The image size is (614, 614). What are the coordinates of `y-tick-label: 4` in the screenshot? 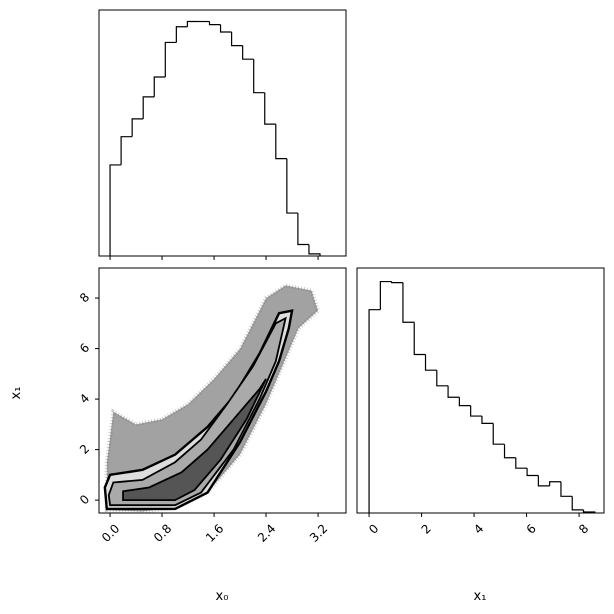 It's located at (84, 398).